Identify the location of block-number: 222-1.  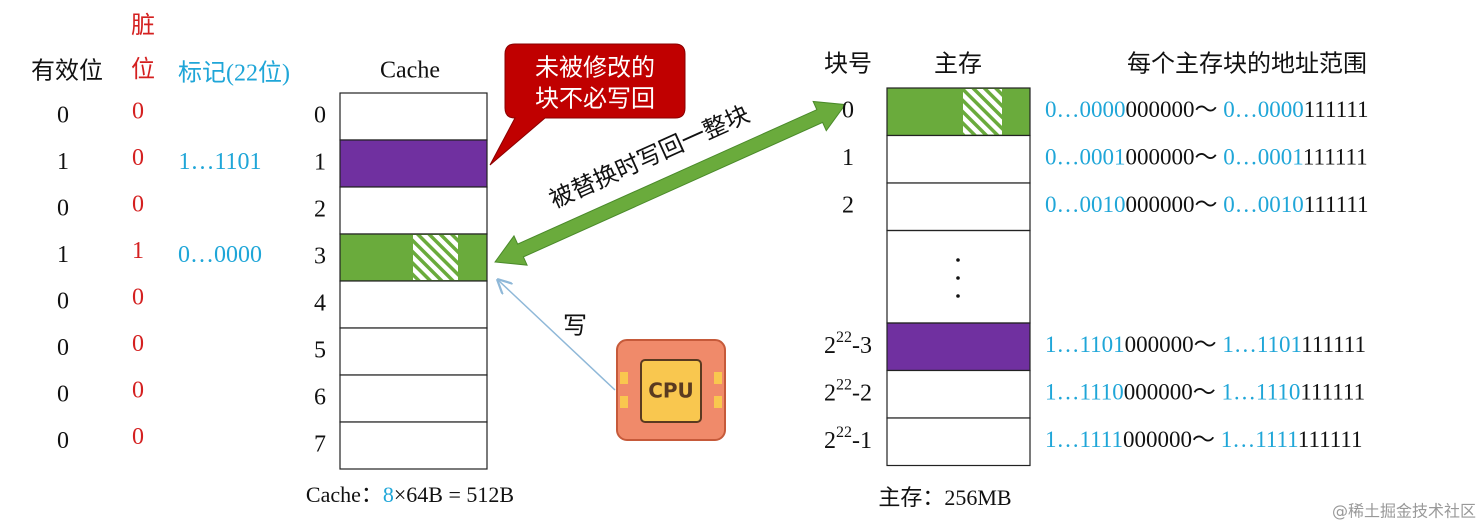
(848, 439).